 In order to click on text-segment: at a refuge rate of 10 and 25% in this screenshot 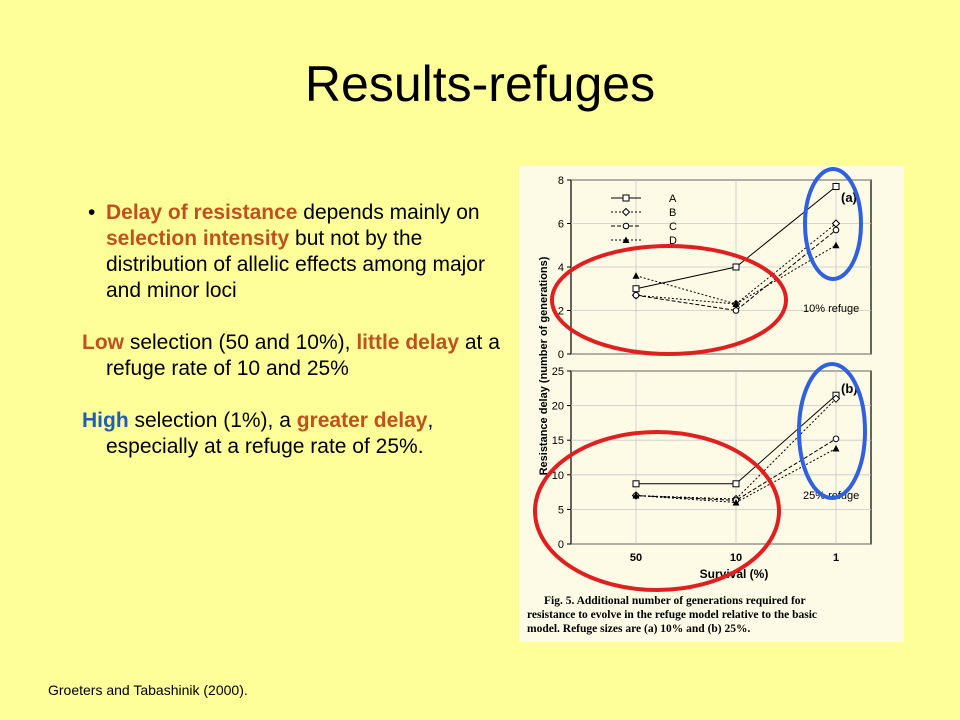, I will do `click(303, 355)`.